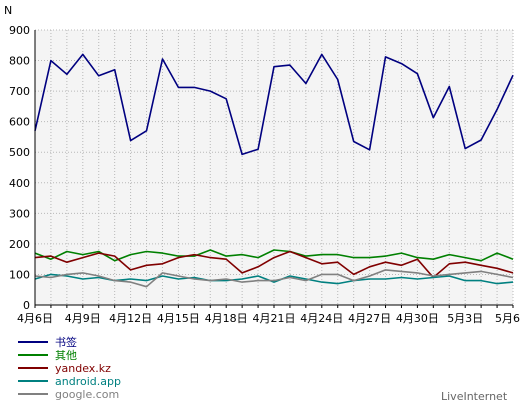  Describe the element at coordinates (19, 213) in the screenshot. I see `y-tick-label: 300` at that location.